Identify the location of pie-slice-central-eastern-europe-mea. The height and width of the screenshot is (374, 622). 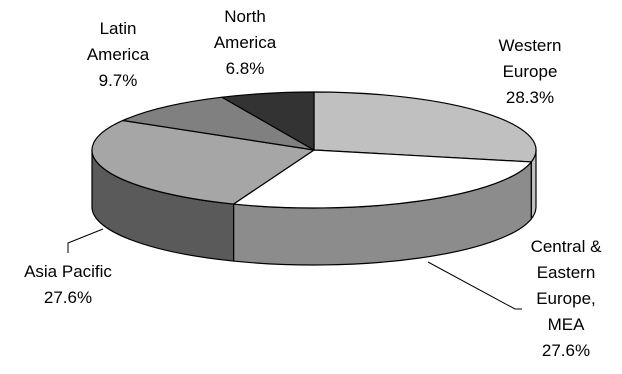
(382, 179).